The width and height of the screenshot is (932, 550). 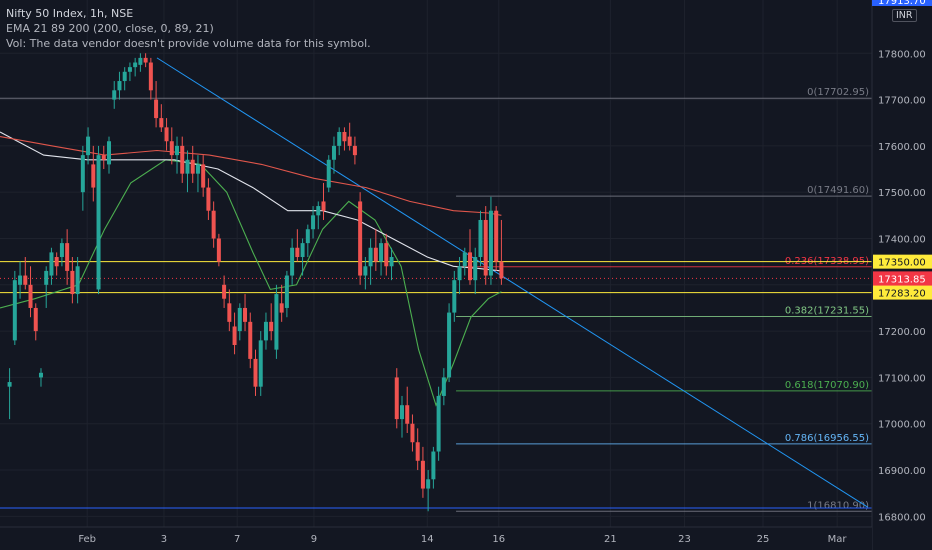 What do you see at coordinates (838, 190) in the screenshot?
I see `fib-level-label: 0(17491.60)` at bounding box center [838, 190].